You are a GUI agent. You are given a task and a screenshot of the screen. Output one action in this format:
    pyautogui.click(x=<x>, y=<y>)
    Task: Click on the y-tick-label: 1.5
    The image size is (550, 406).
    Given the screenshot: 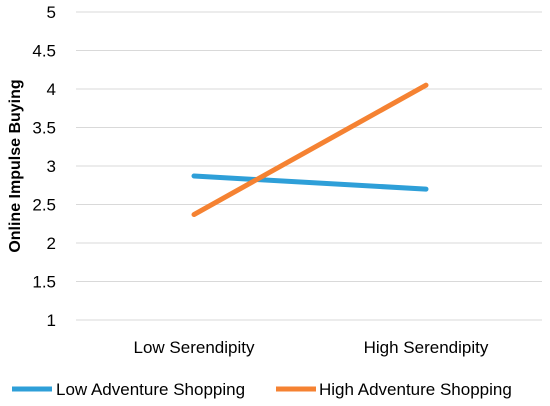 What is the action you would take?
    pyautogui.click(x=44, y=282)
    